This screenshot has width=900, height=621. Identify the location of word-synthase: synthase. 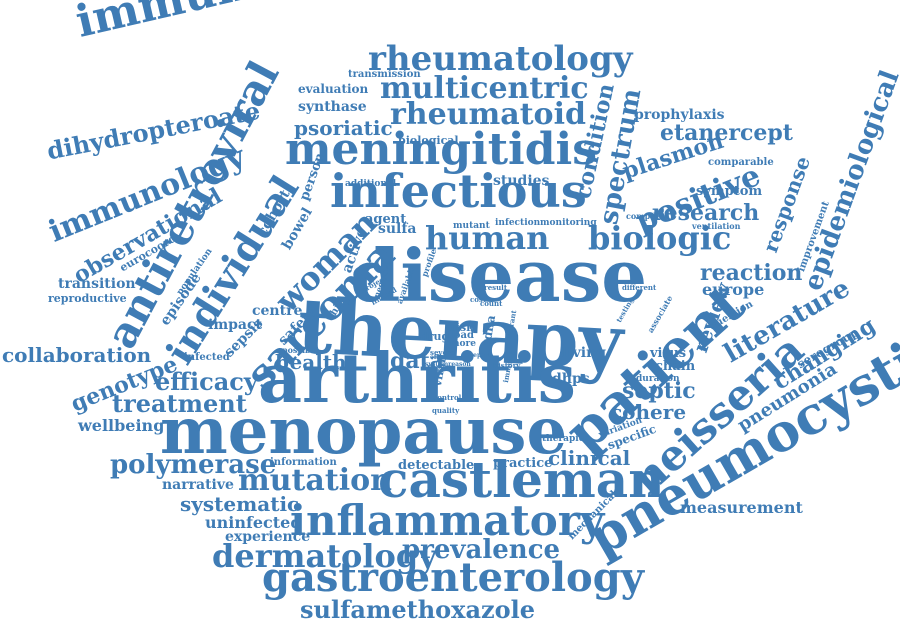
(332, 107).